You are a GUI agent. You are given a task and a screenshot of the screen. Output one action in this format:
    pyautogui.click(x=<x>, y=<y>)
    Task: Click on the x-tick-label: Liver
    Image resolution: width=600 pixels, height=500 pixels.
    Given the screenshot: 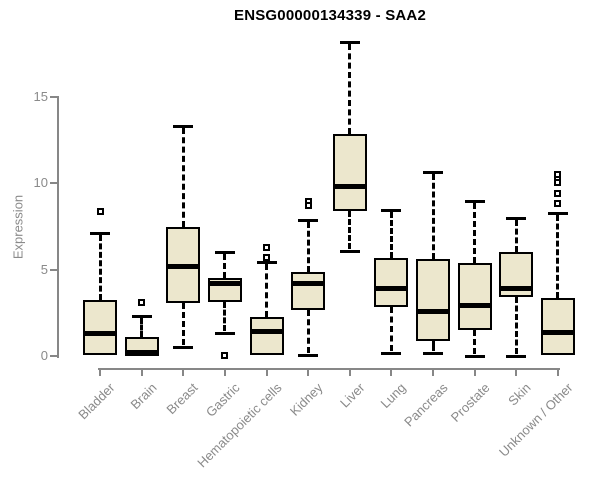 What is the action you would take?
    pyautogui.click(x=352, y=395)
    